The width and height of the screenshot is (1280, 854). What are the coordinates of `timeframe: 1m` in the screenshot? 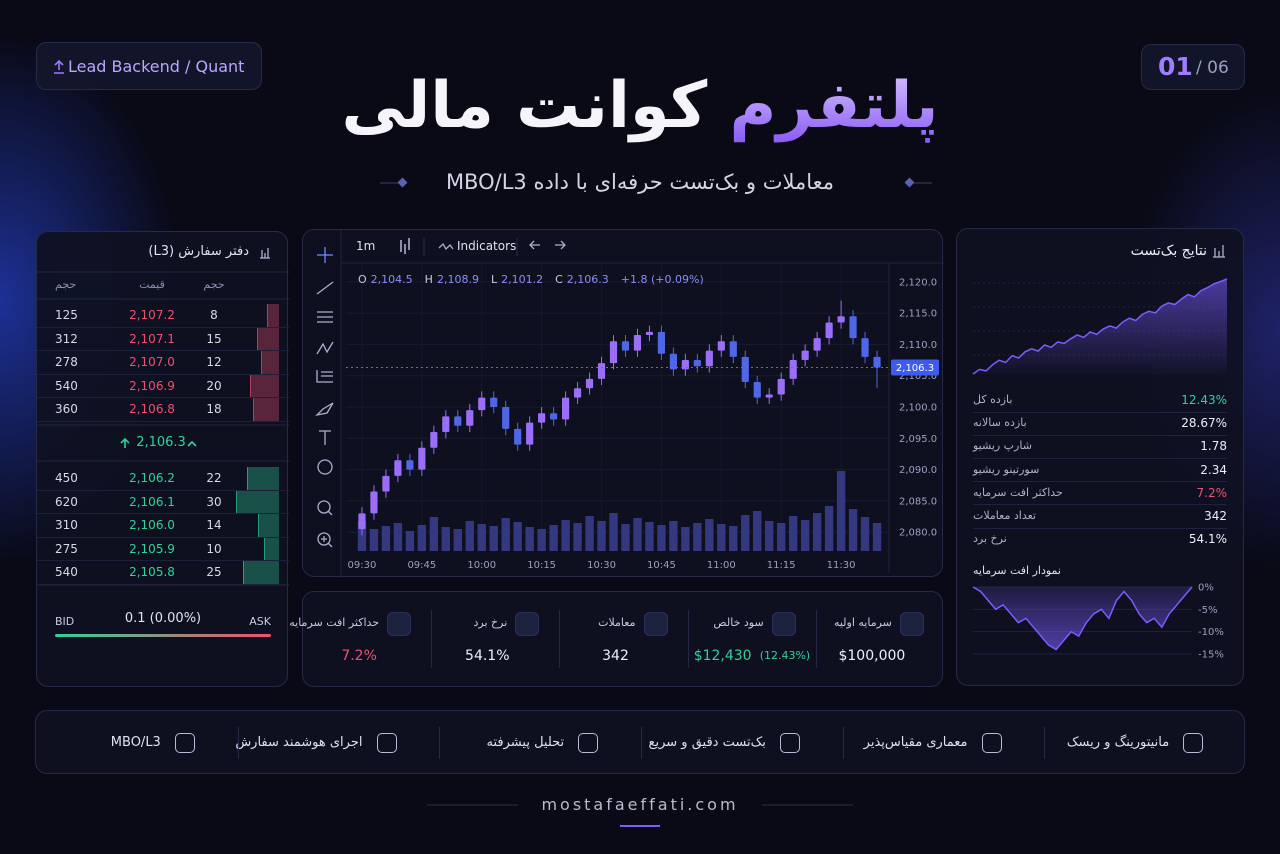 It's located at (366, 246).